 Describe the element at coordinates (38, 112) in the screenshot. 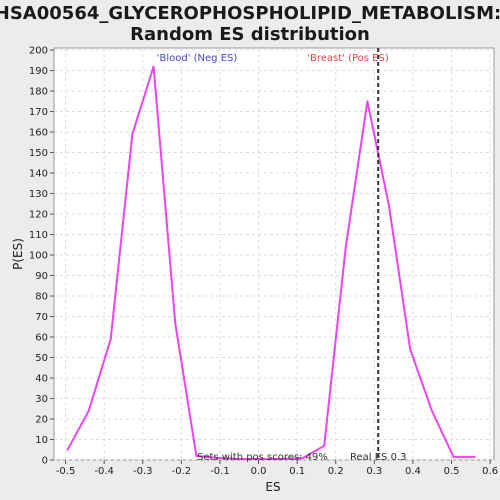

I see `y-tick-label: 170` at that location.